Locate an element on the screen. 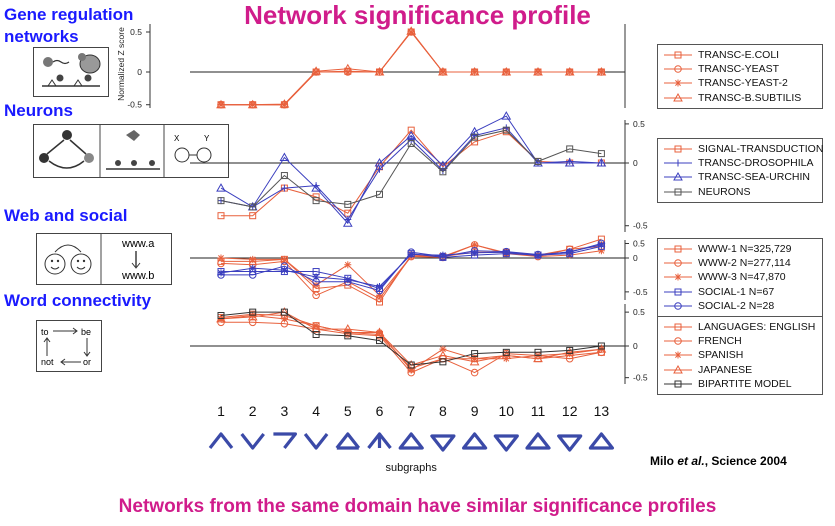  x-tick-label: 6 is located at coordinates (380, 411).